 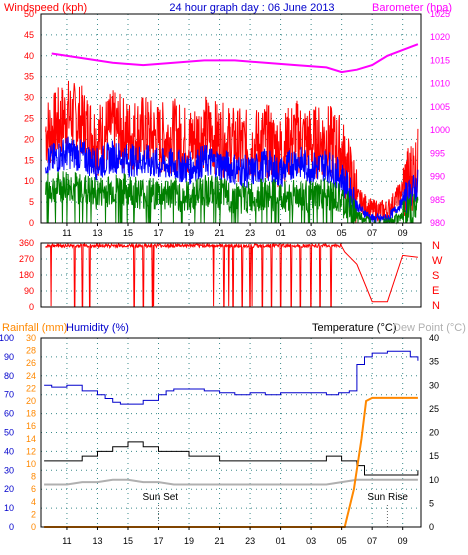 I want to click on rainfall-y-tick-label: 12, so click(x=31, y=451).